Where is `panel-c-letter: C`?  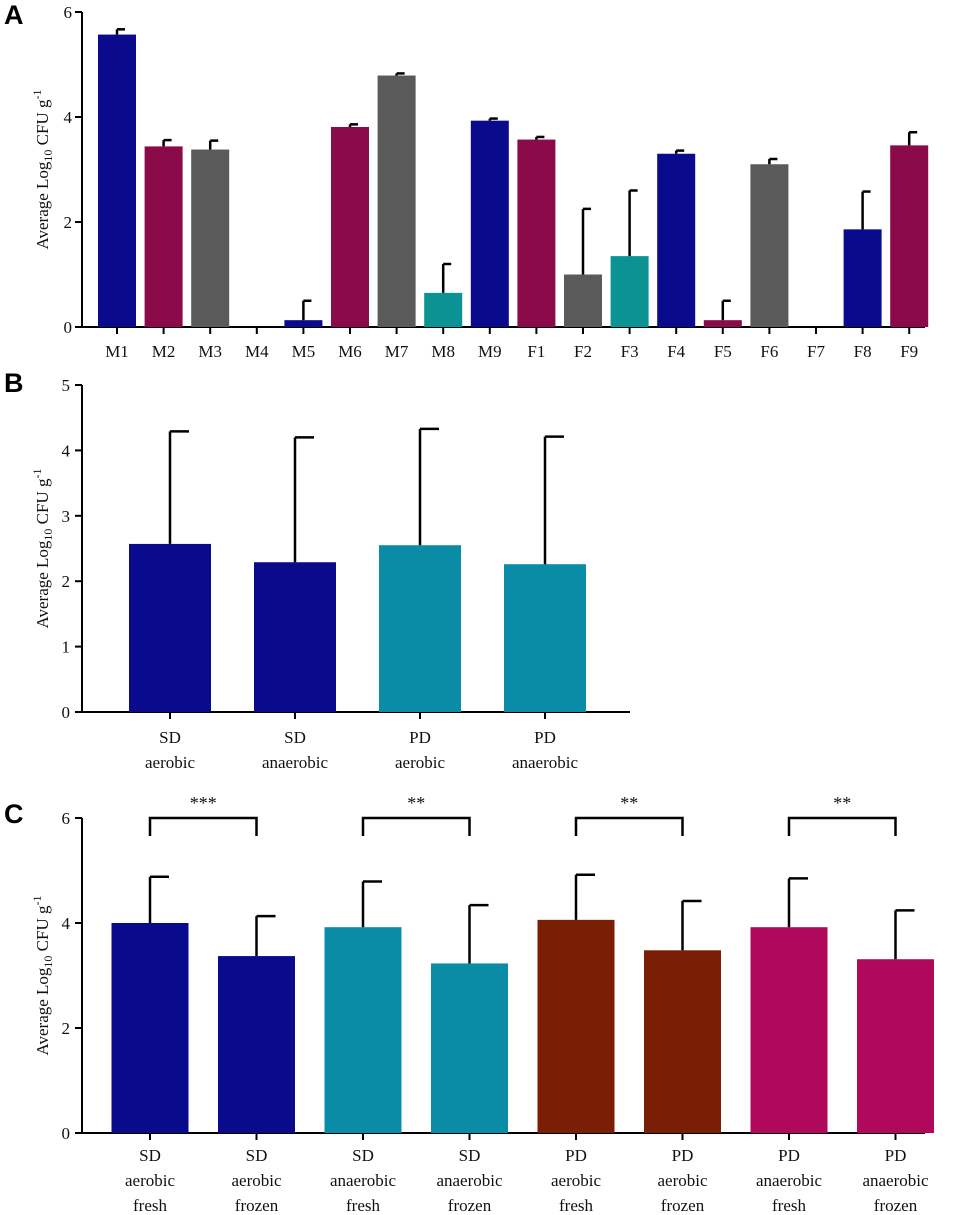 panel-c-letter: C is located at coordinates (14, 814).